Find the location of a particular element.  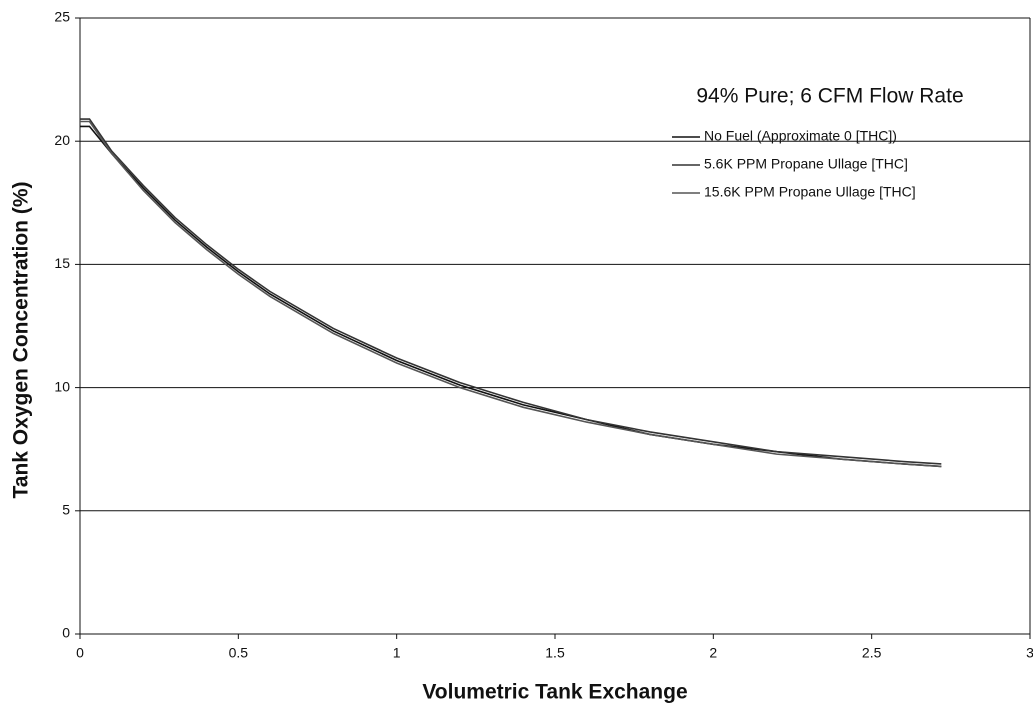

legend-label: 15.6K PPM Propane Ullage [THC] is located at coordinates (810, 192).